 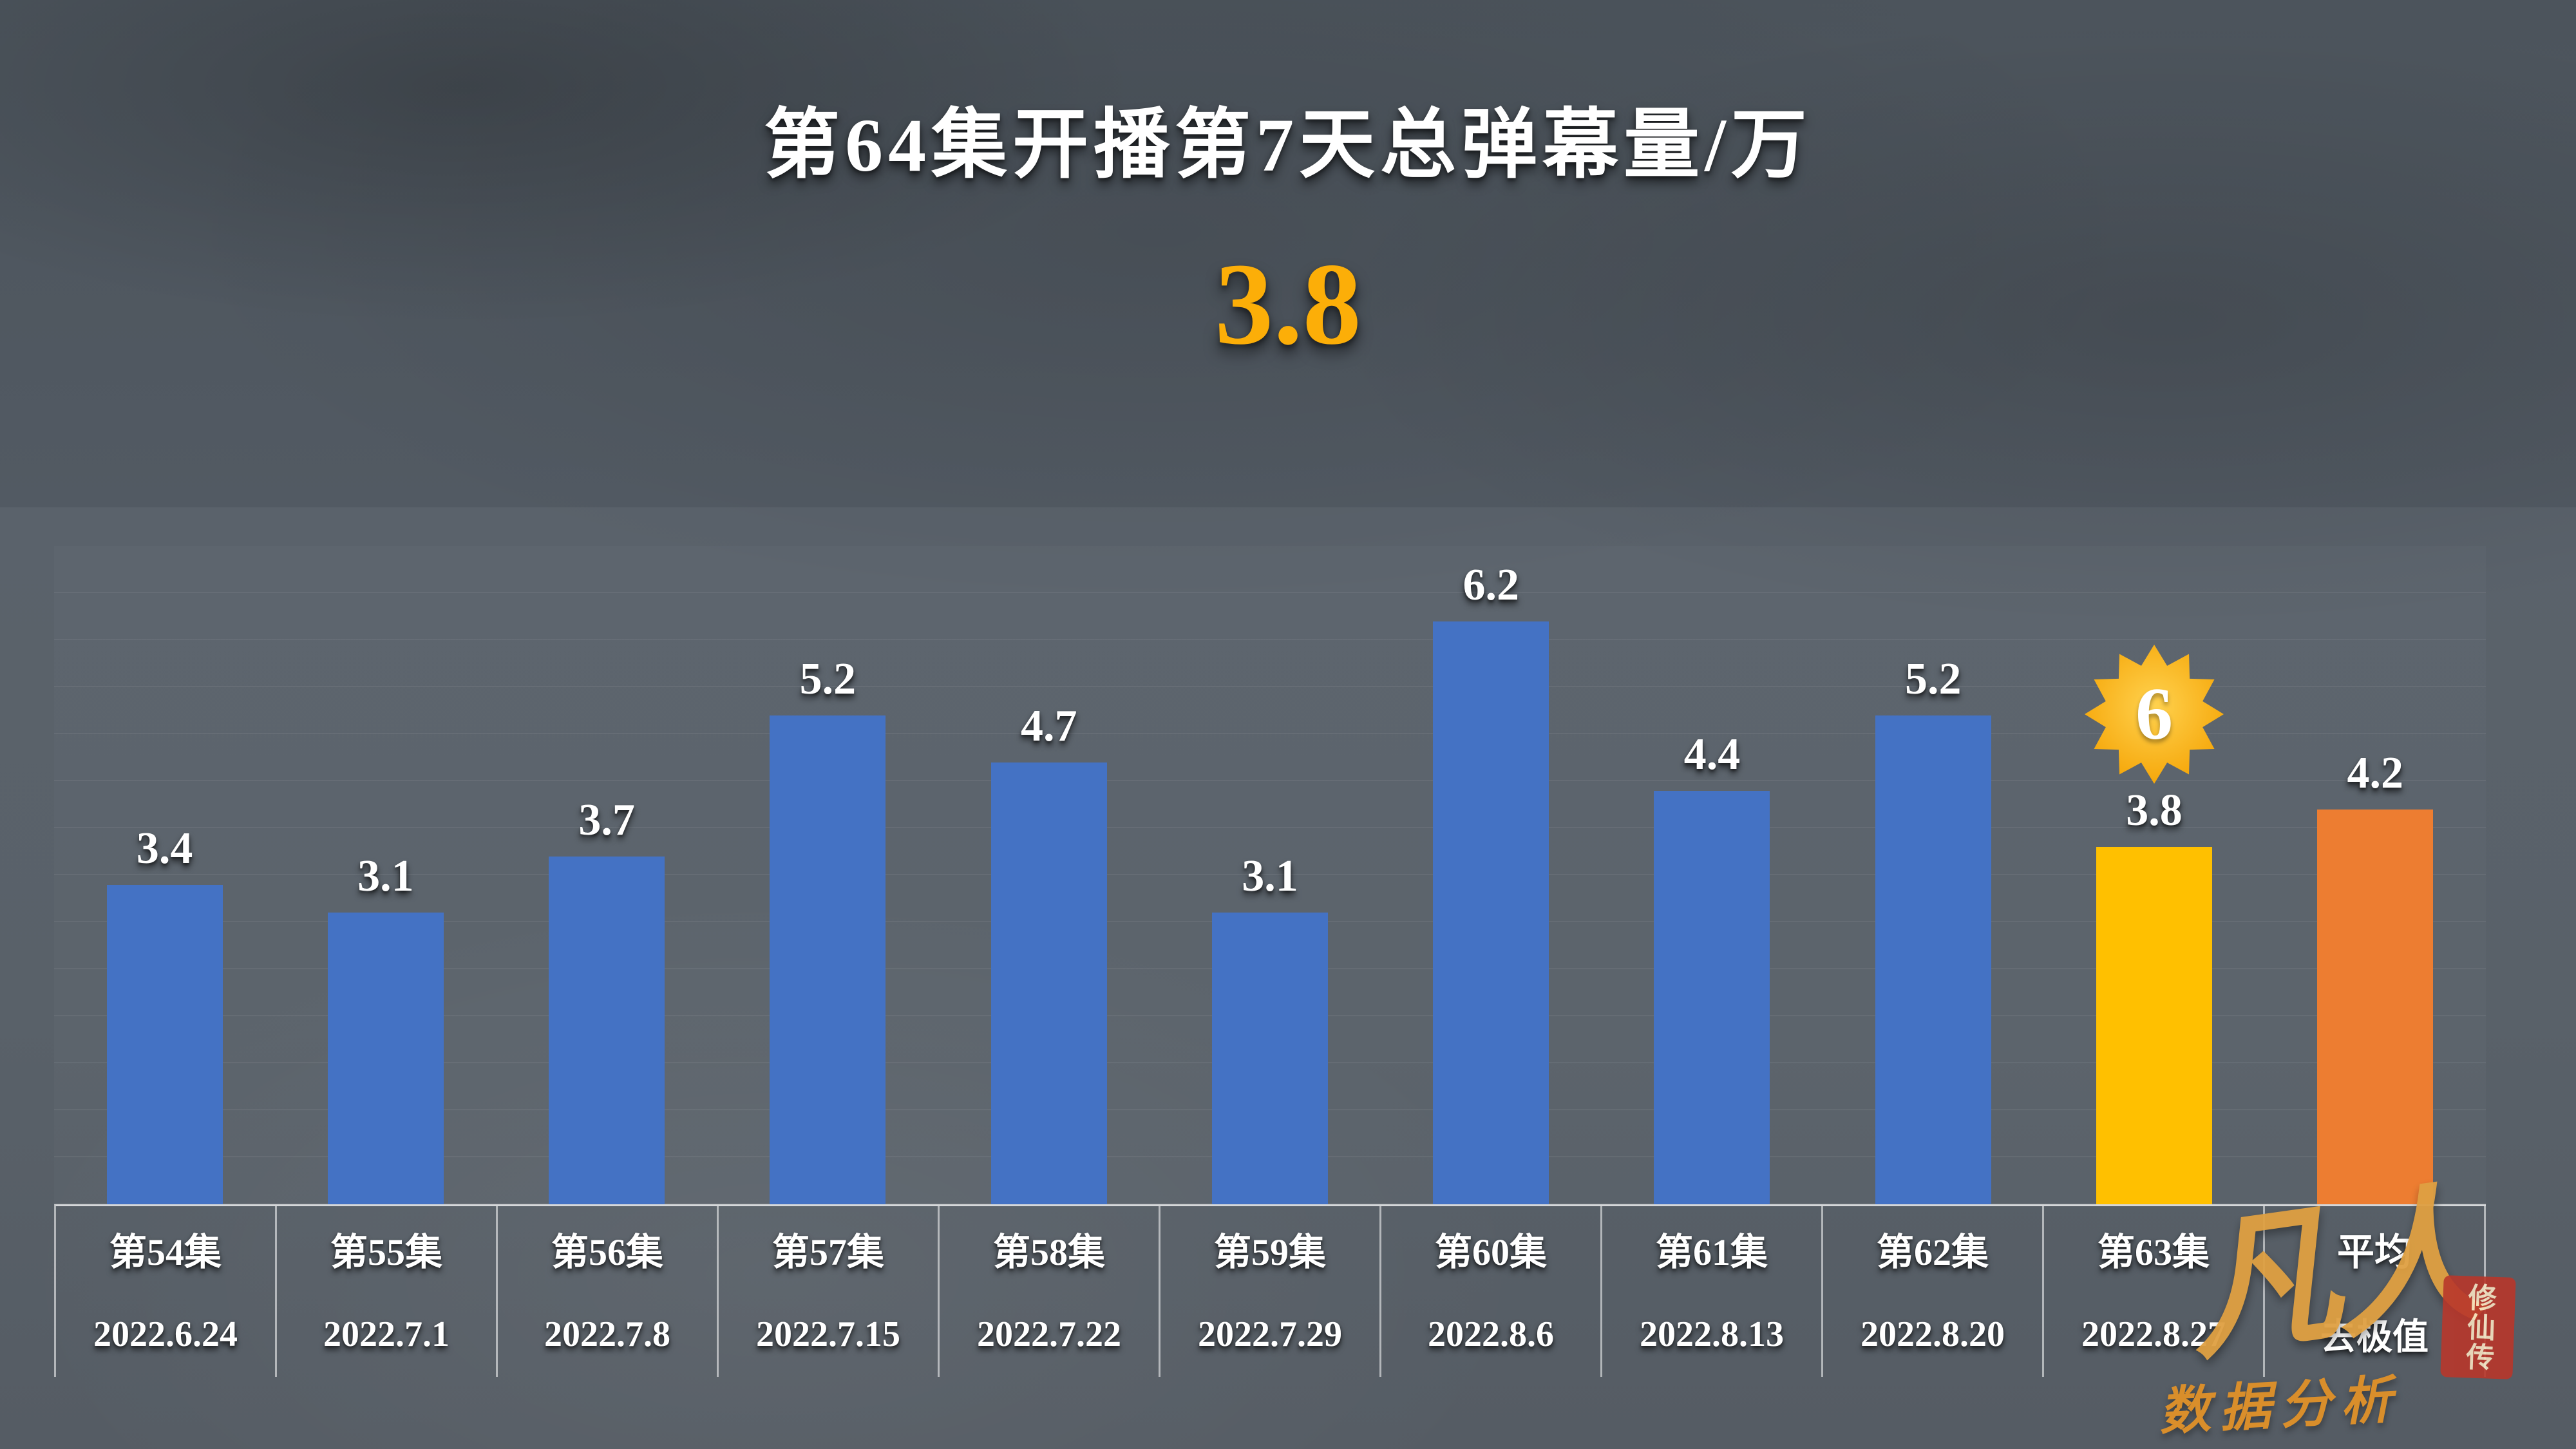 I want to click on bar-column: 6.2, so click(x=1492, y=875).